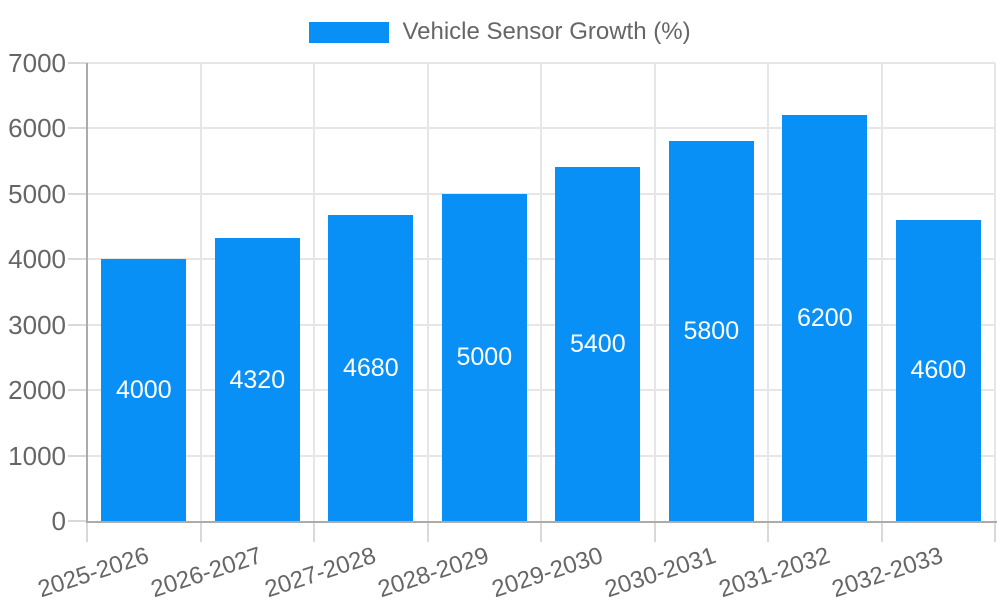  I want to click on x-axis-label: 2026-2027, so click(207, 571).